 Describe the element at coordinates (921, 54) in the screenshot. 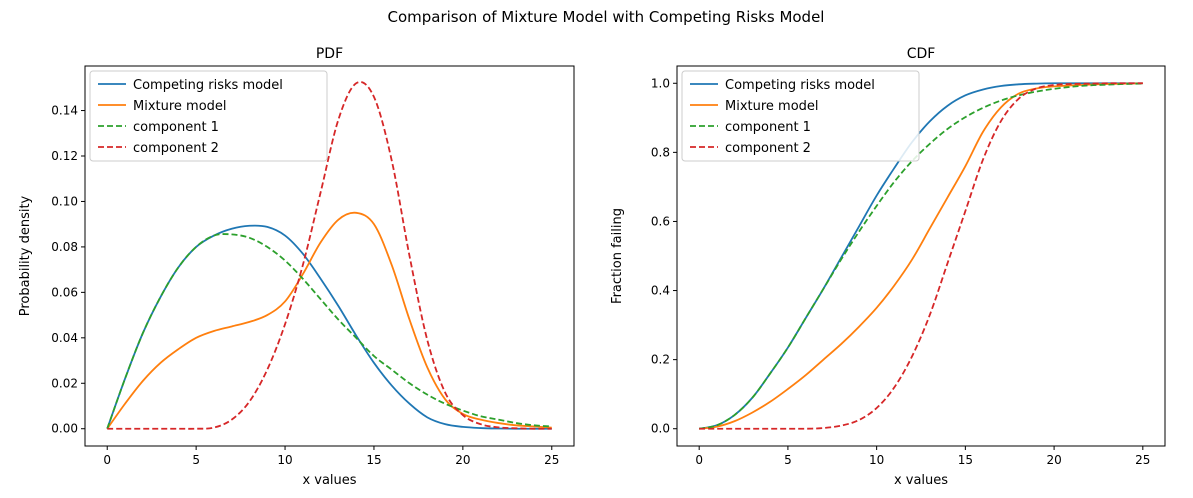

I see `chart-title: CDF` at that location.